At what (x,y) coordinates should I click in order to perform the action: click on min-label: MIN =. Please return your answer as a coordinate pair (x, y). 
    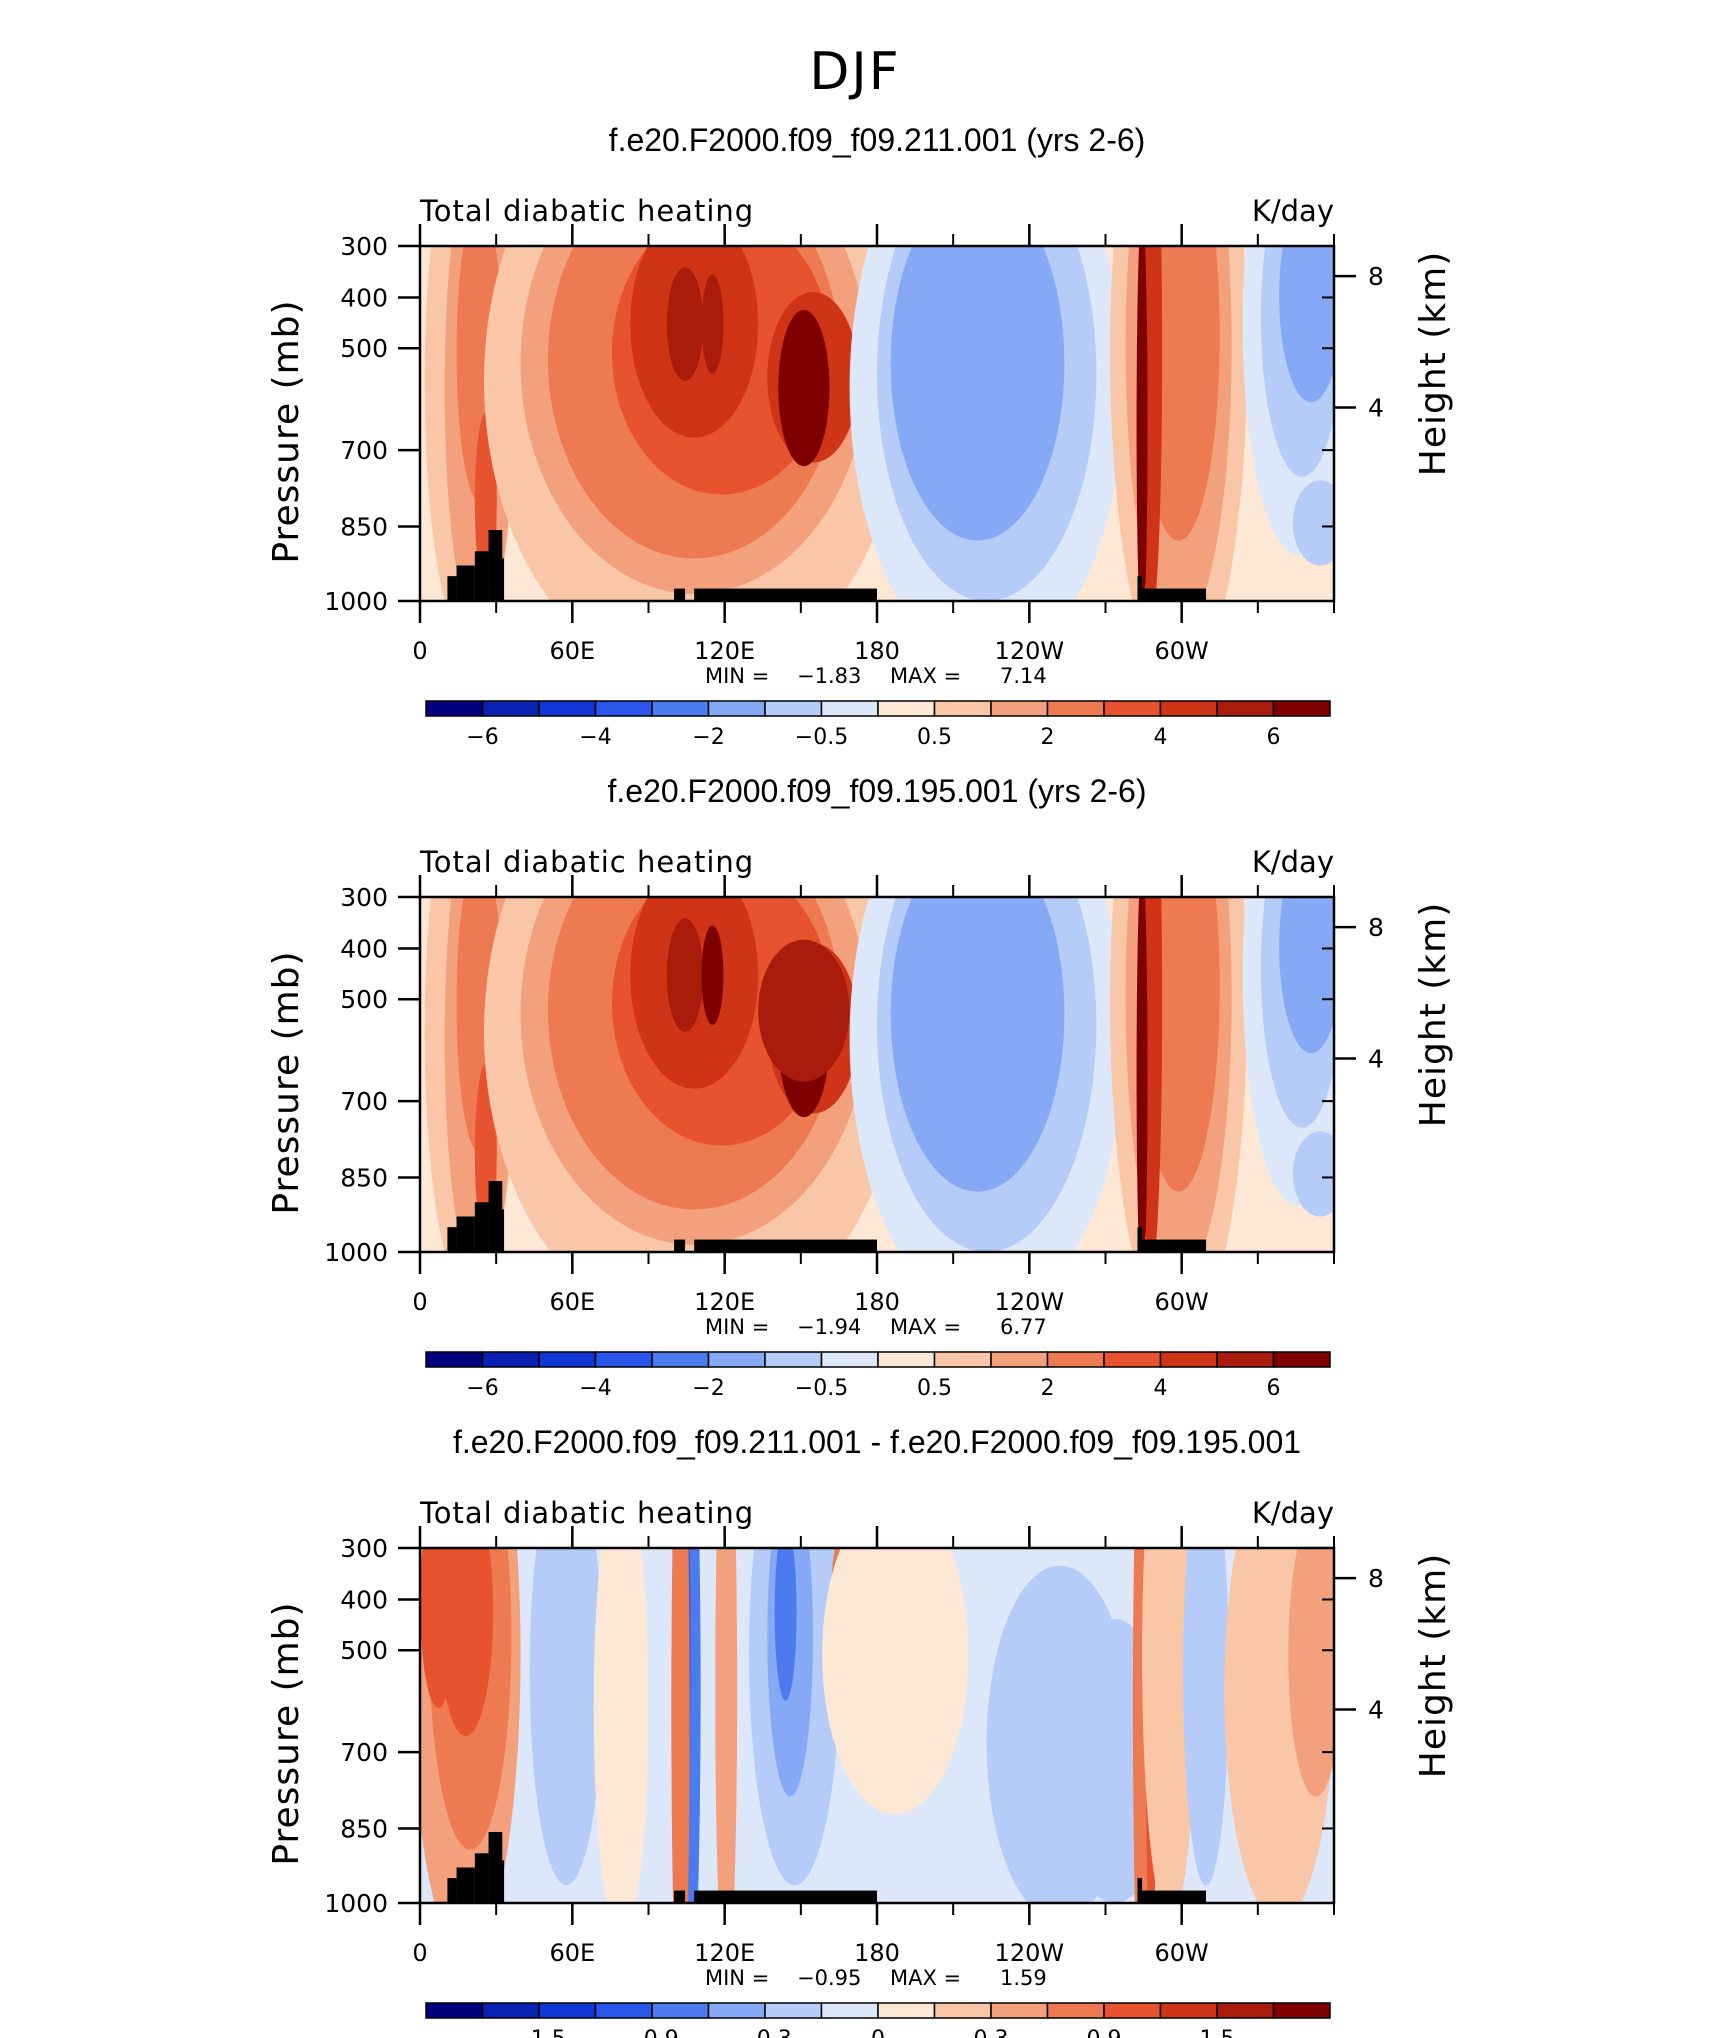
    Looking at the image, I should click on (737, 676).